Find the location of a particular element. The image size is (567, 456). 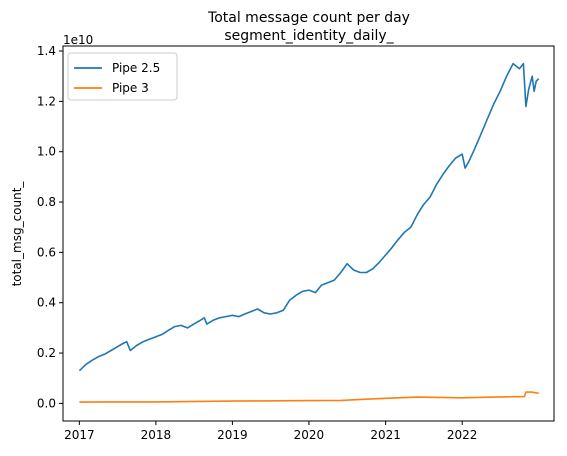

legend-label: Pipe 3 is located at coordinates (130, 88).